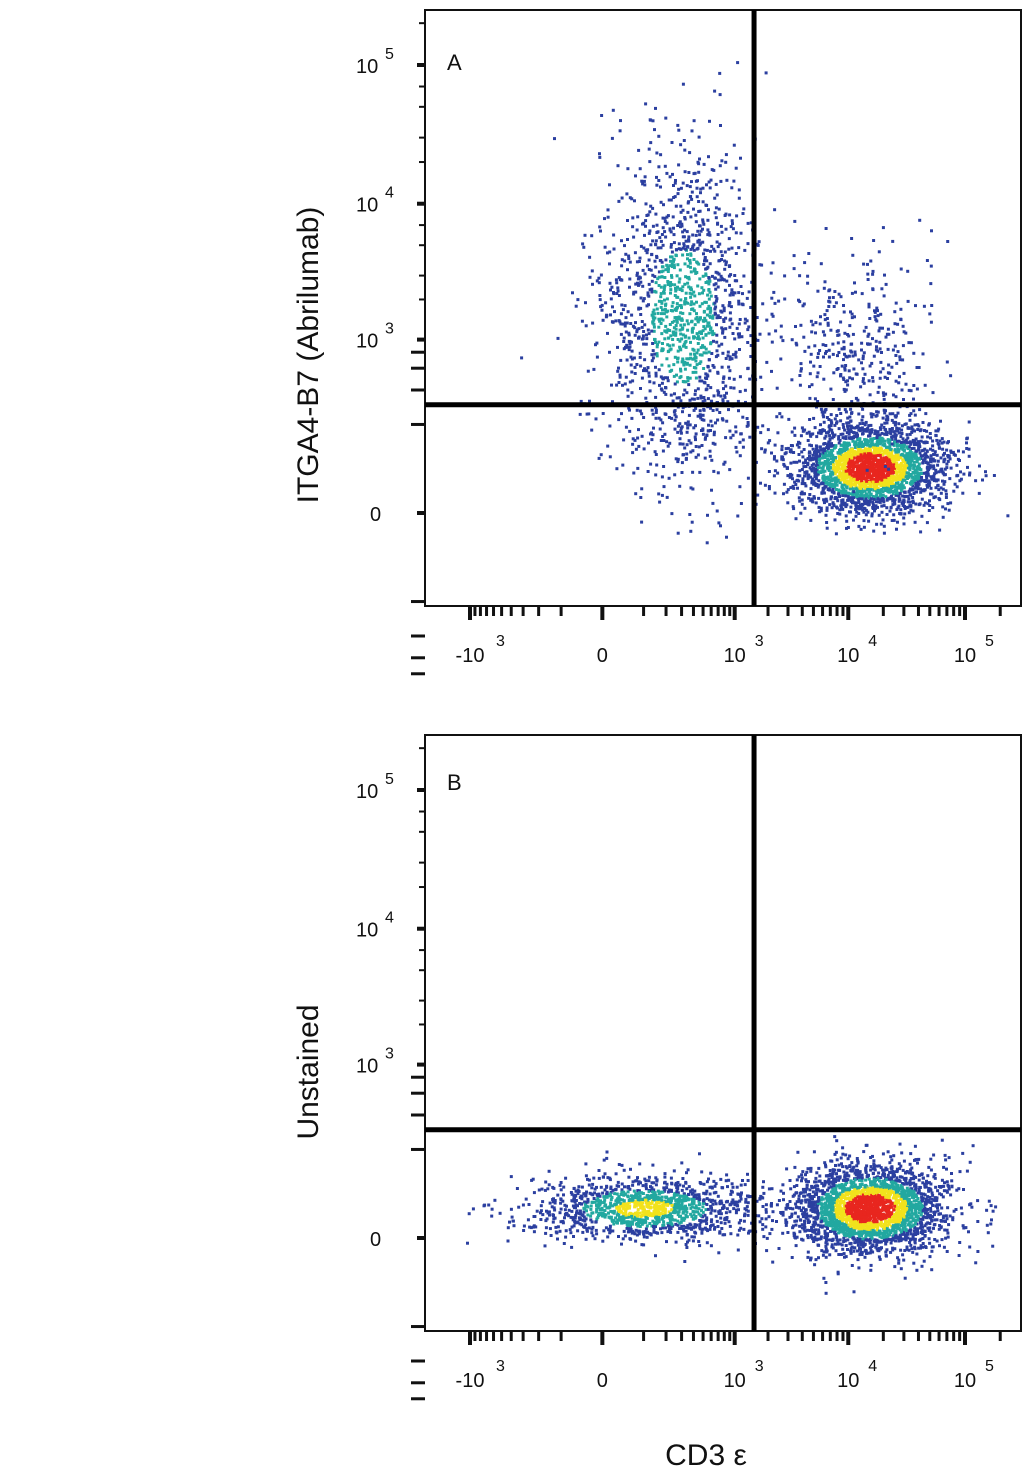 This screenshot has height=1476, width=1031. What do you see at coordinates (375, 515) in the screenshot?
I see `y-tick-label: 0` at bounding box center [375, 515].